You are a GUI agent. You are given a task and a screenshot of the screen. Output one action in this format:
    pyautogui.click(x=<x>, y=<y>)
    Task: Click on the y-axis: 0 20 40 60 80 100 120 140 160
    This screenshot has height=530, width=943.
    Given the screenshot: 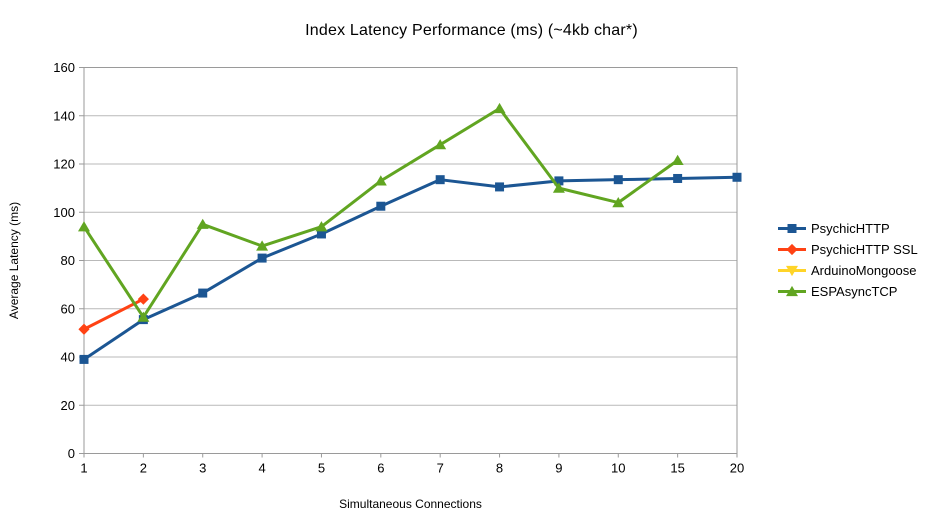 What is the action you would take?
    pyautogui.click(x=68, y=260)
    